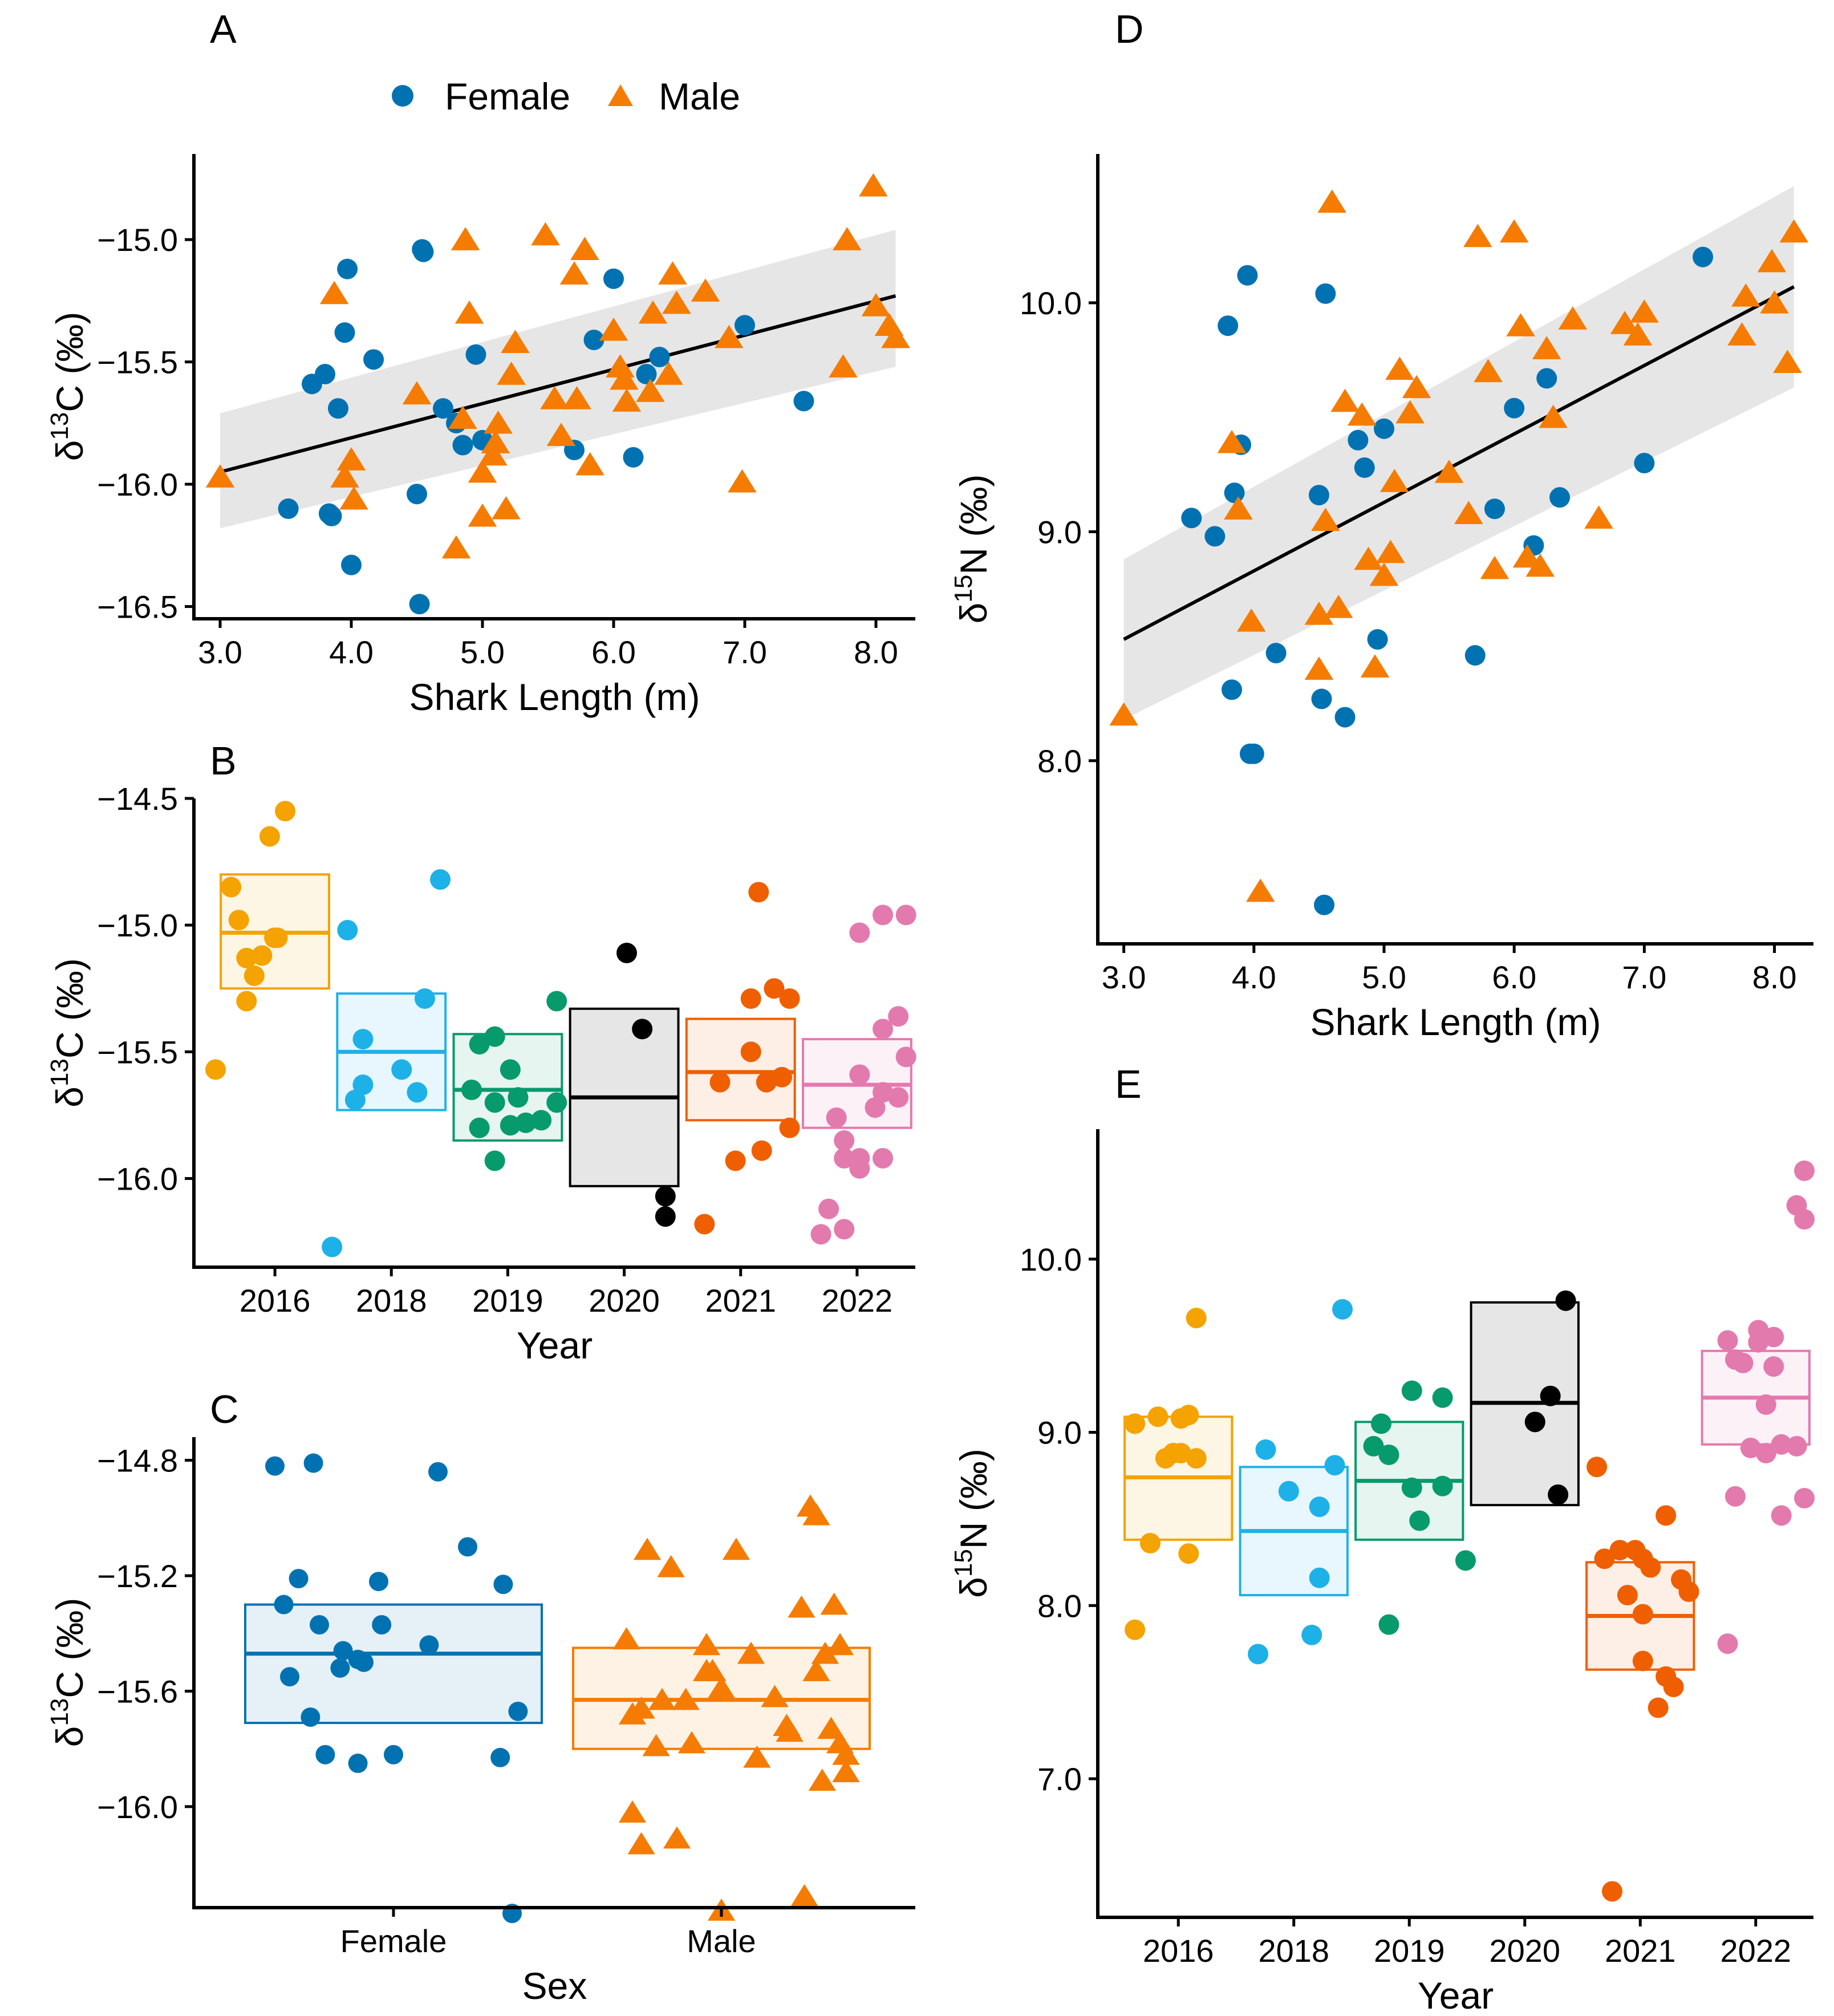 The image size is (1834, 2016). I want to click on panel-B-xlabel: Year, so click(555, 1345).